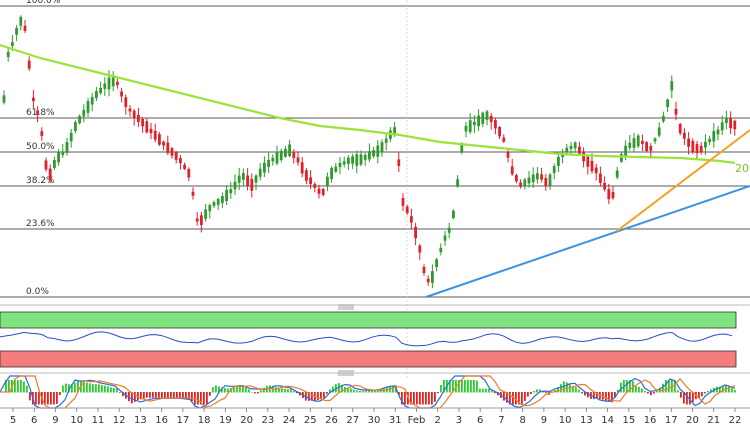 This screenshot has height=434, width=750. I want to click on x-tick-label: 24, so click(289, 420).